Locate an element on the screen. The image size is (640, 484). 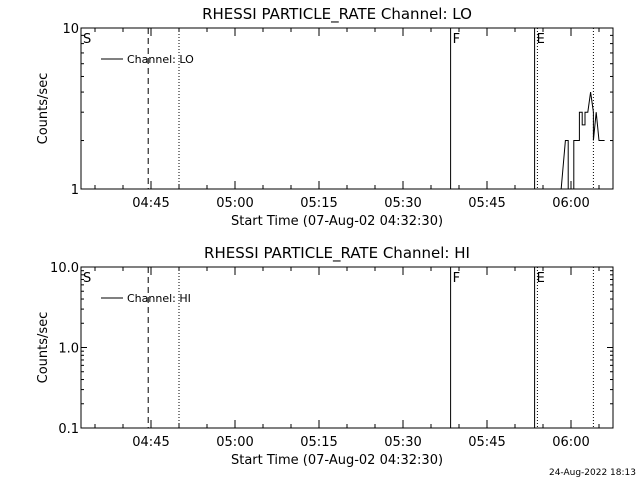
y-tick-label: 10.0 is located at coordinates (64, 268).